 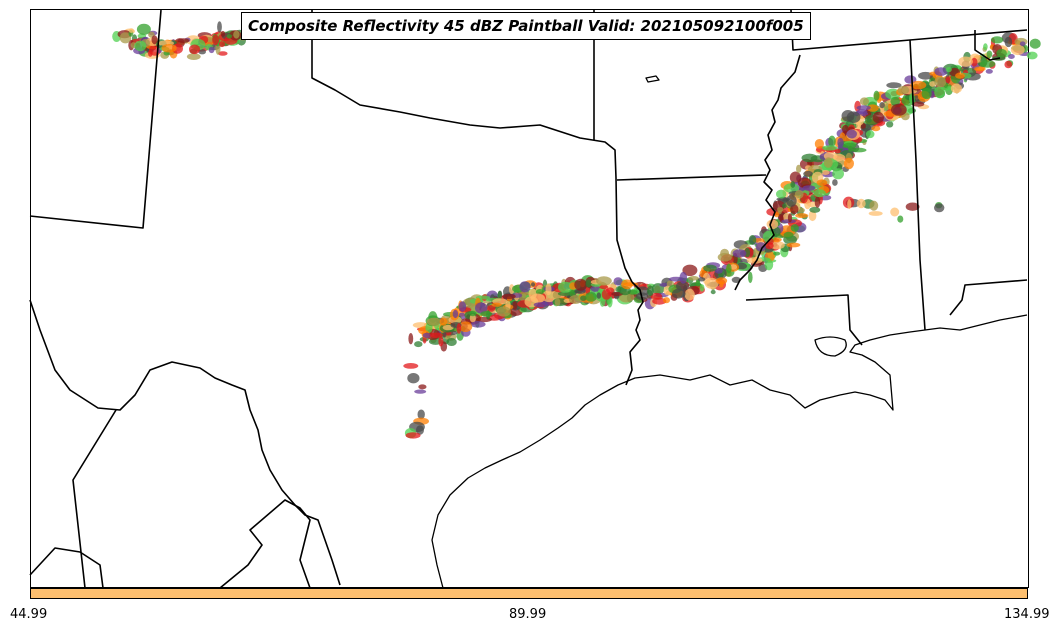 What do you see at coordinates (528, 614) in the screenshot?
I see `colorbar-tick-label-mid: 89.99` at bounding box center [528, 614].